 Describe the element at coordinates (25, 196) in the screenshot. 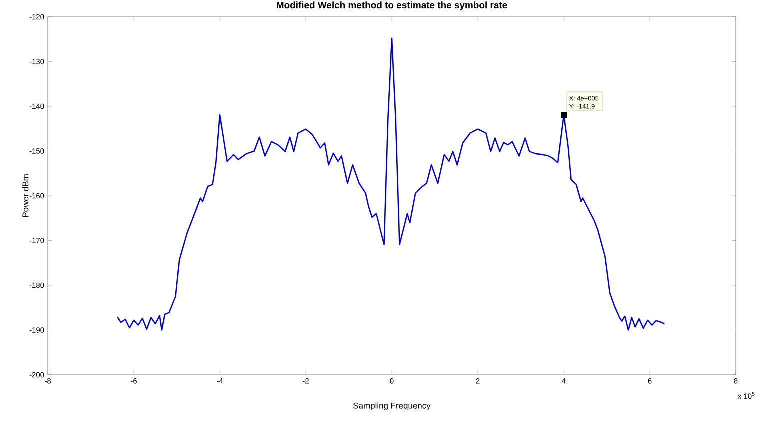

I see `y-axis-title: Power dBm` at that location.